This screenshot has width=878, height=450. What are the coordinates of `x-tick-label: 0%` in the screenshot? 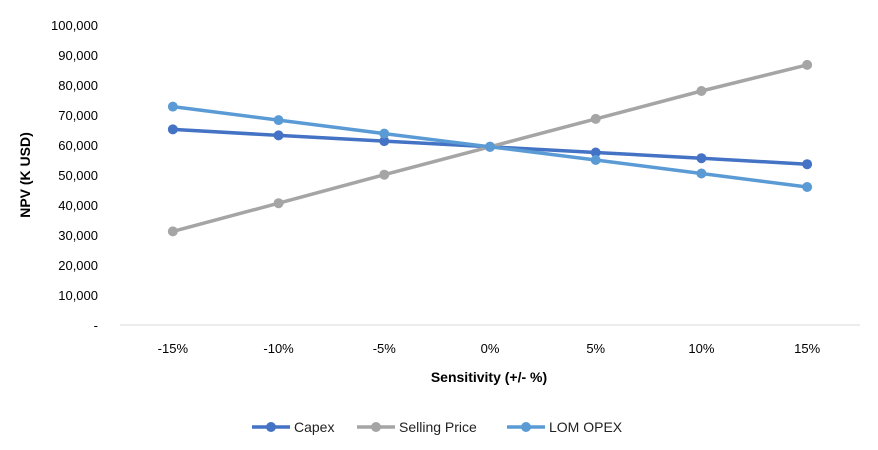 It's located at (490, 348).